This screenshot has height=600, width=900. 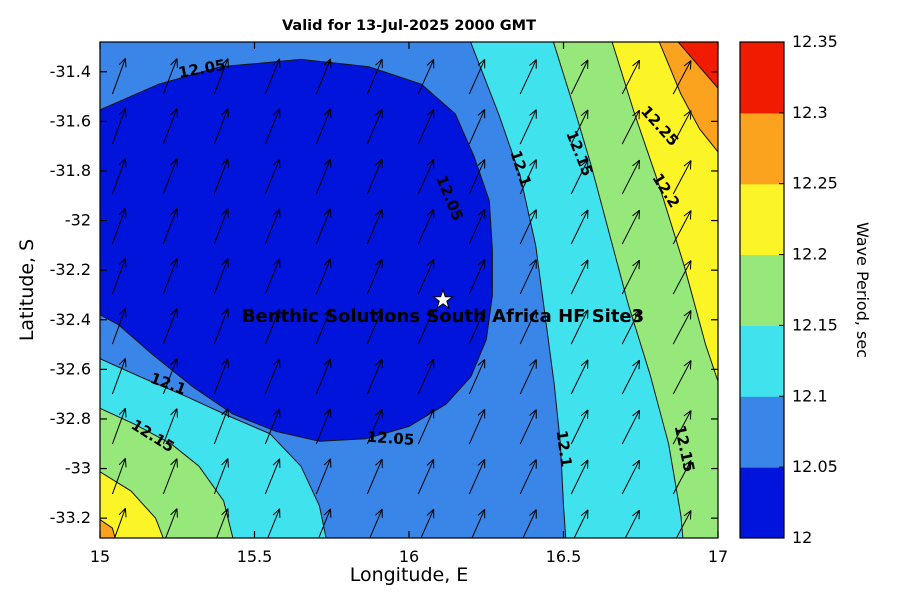 What do you see at coordinates (78, 468) in the screenshot?
I see `y-tick-label: -33` at bounding box center [78, 468].